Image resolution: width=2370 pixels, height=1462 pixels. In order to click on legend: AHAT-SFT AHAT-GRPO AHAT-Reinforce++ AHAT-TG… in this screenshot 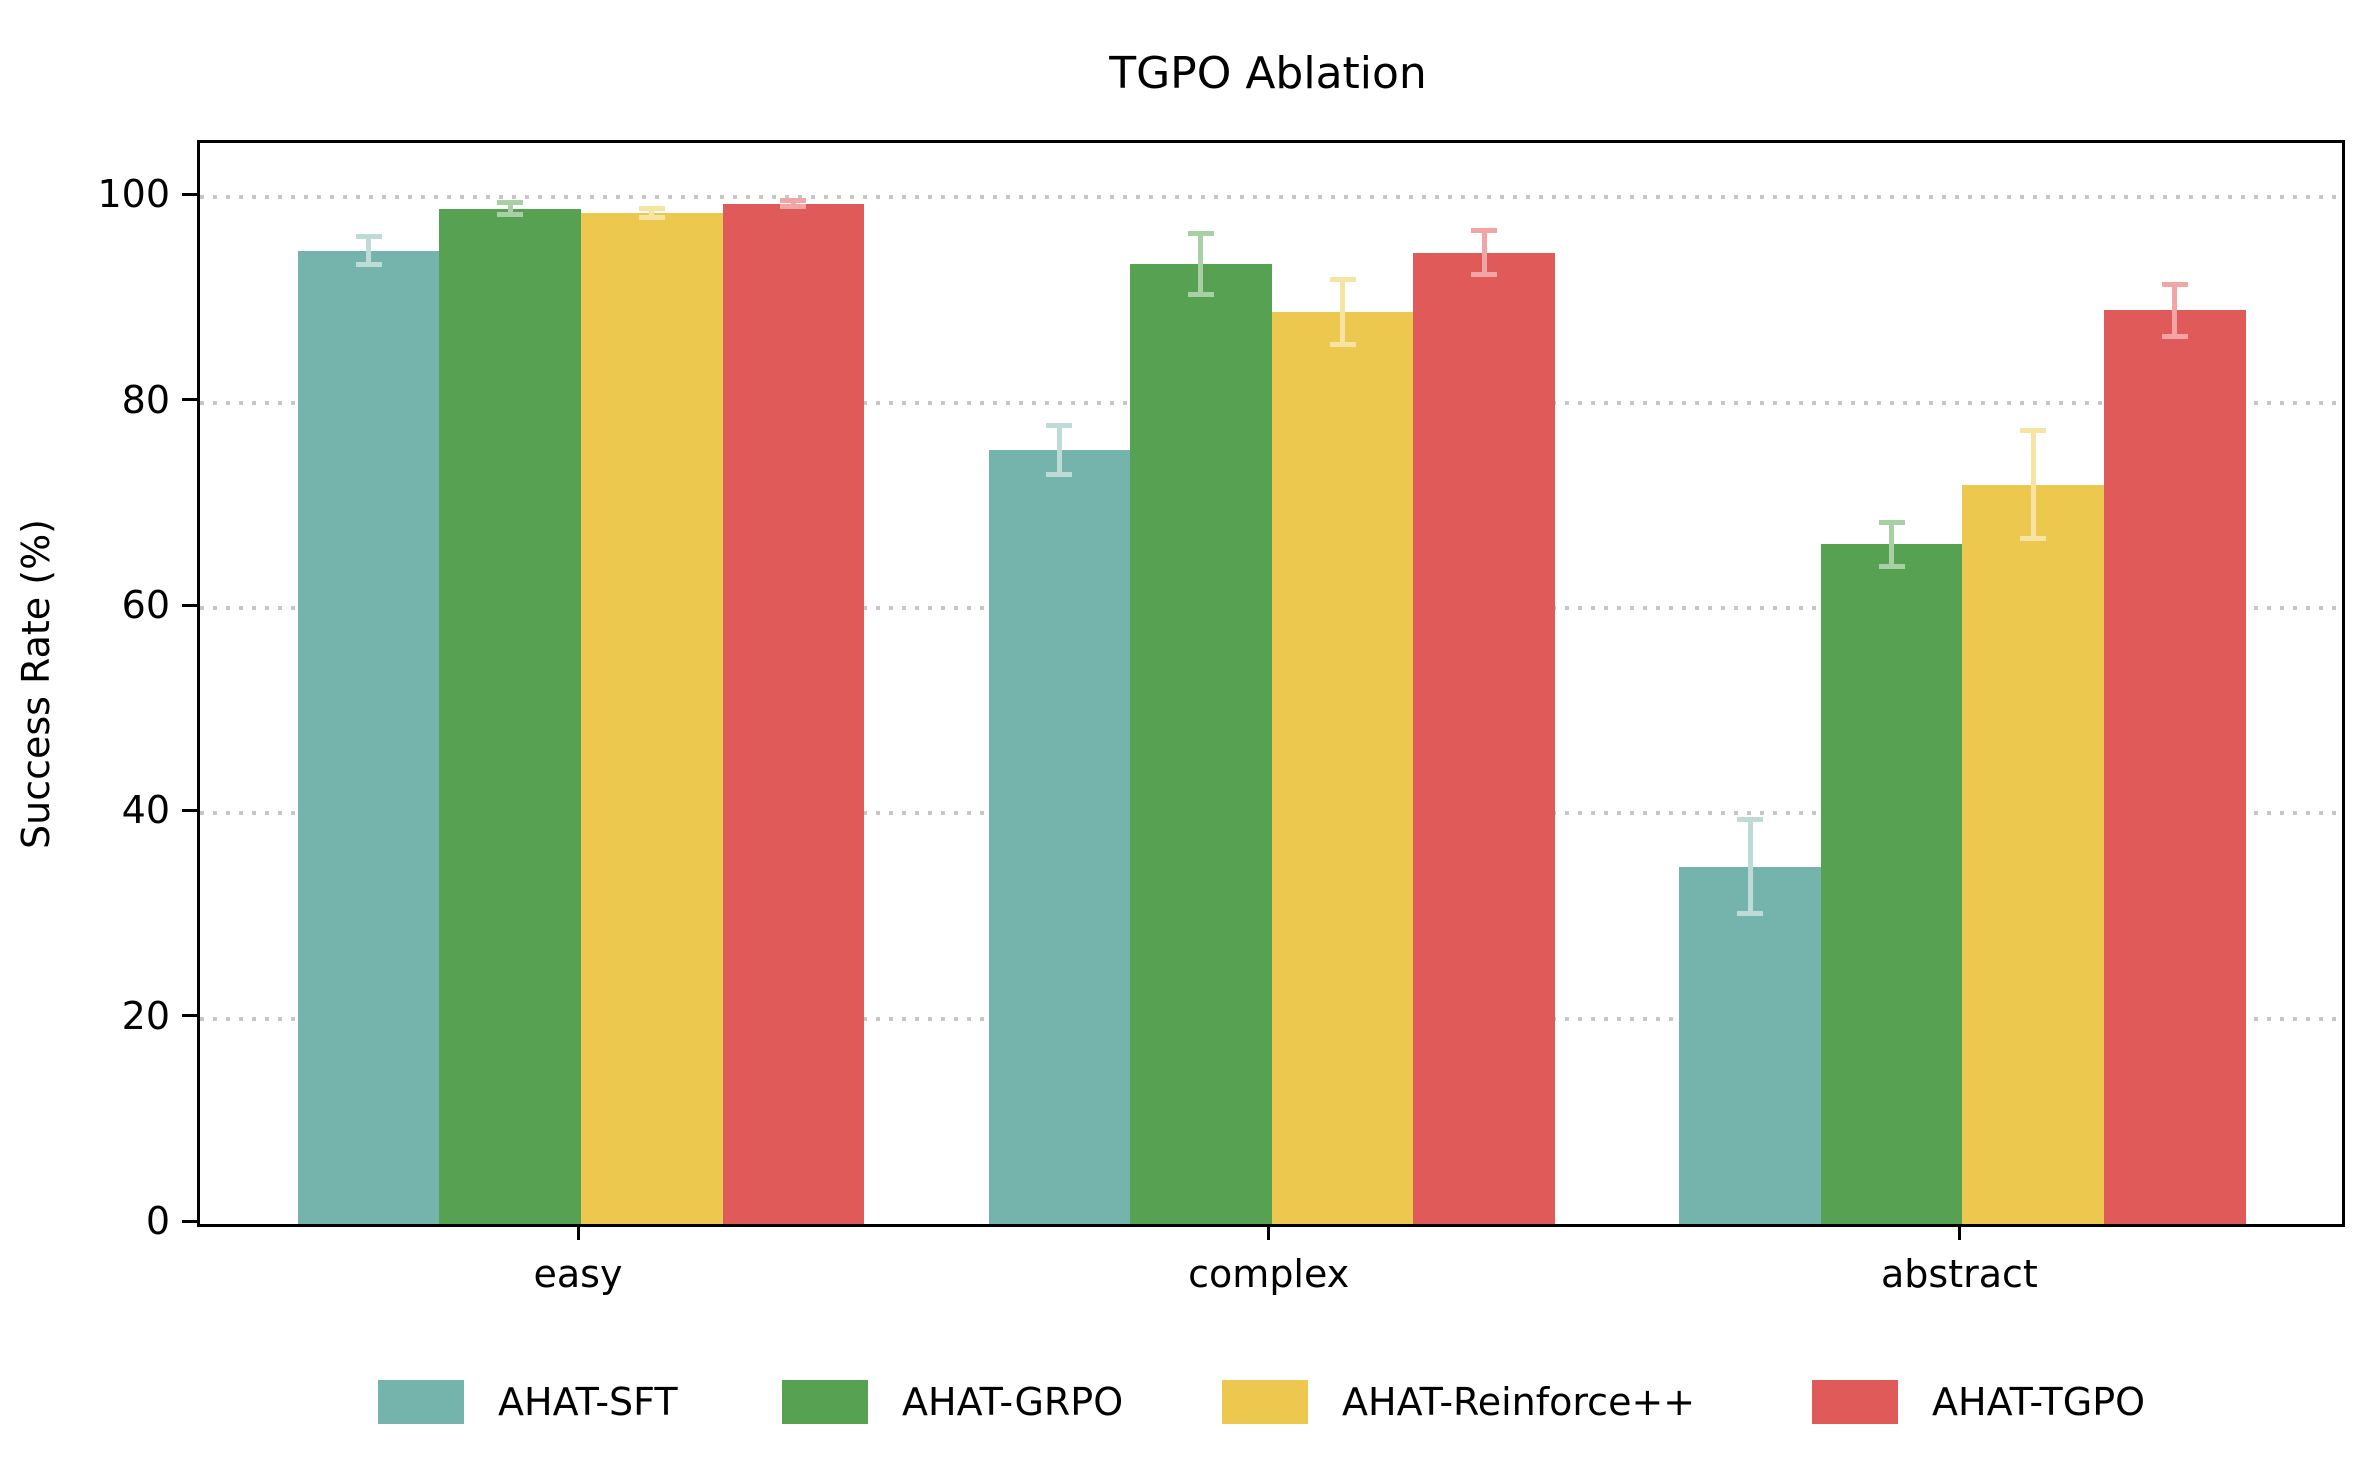, I will do `click(1185, 1403)`.